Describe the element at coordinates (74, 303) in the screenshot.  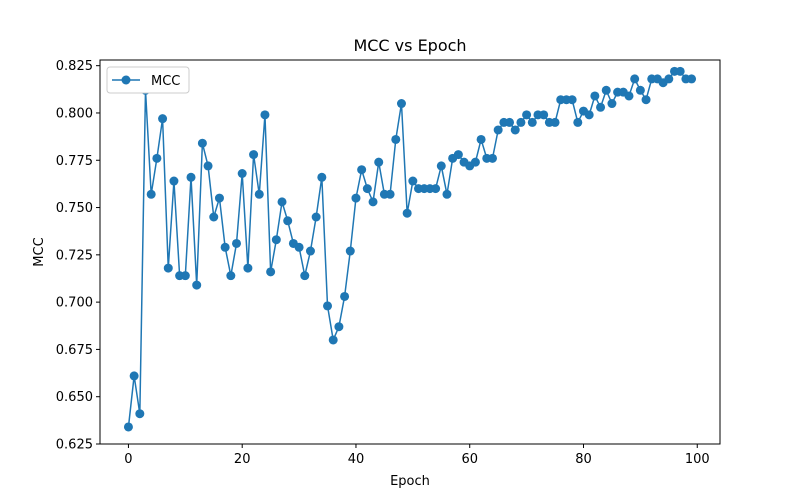
I see `y-tick-label: 0.700` at that location.